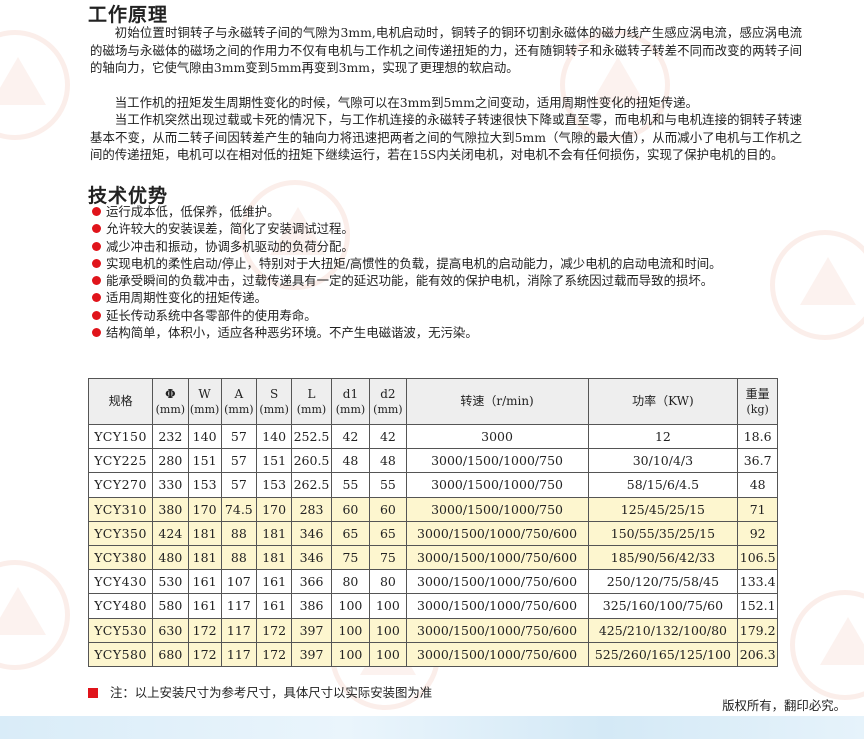 This screenshot has height=739, width=864. I want to click on table-cell: 250/120/75/58/45, so click(663, 582).